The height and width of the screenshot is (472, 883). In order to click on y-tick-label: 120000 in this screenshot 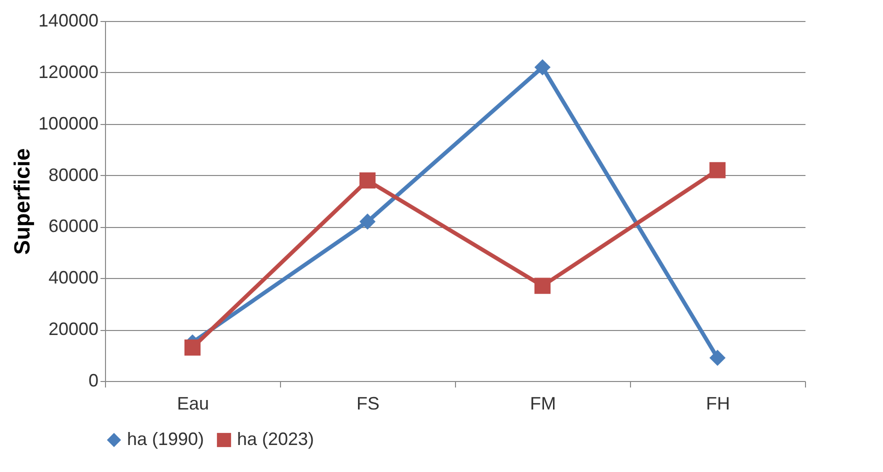, I will do `click(68, 72)`.